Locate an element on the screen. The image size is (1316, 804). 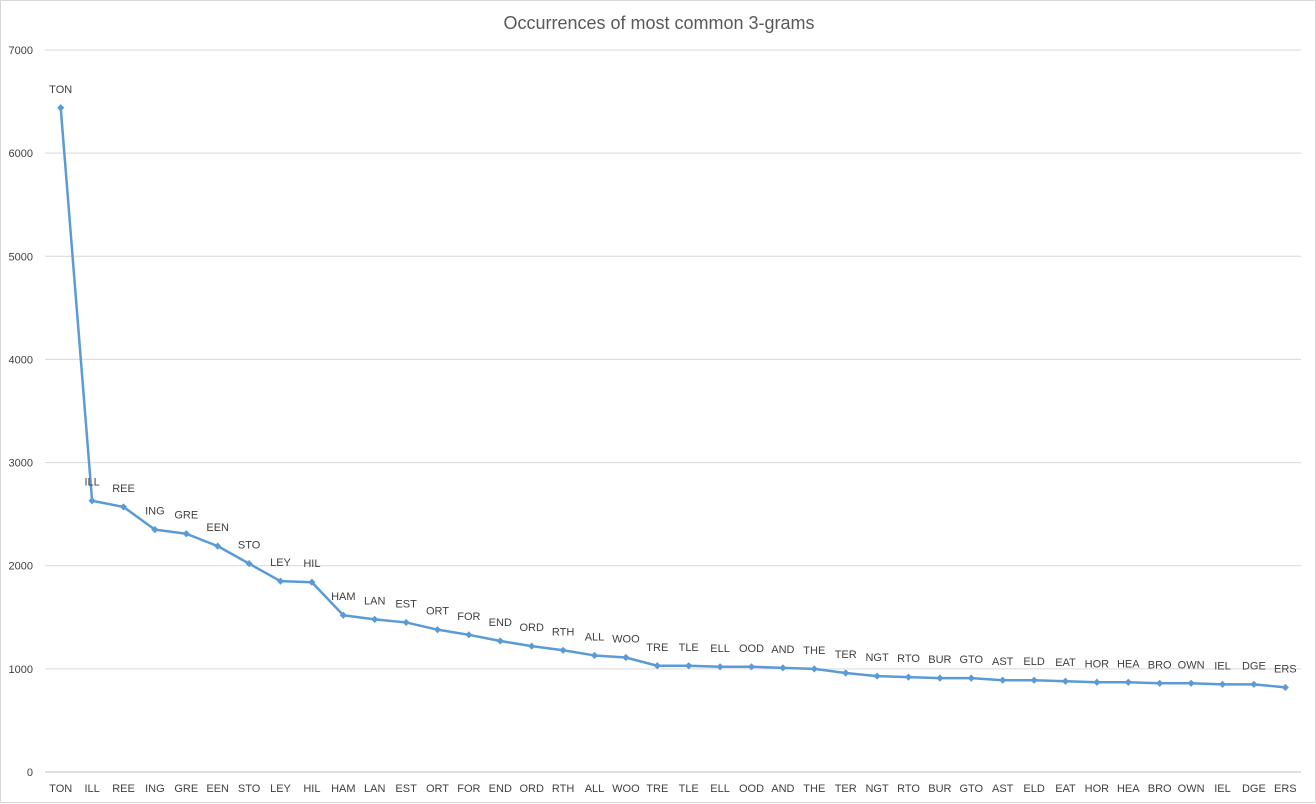
data-label: EST is located at coordinates (406, 604).